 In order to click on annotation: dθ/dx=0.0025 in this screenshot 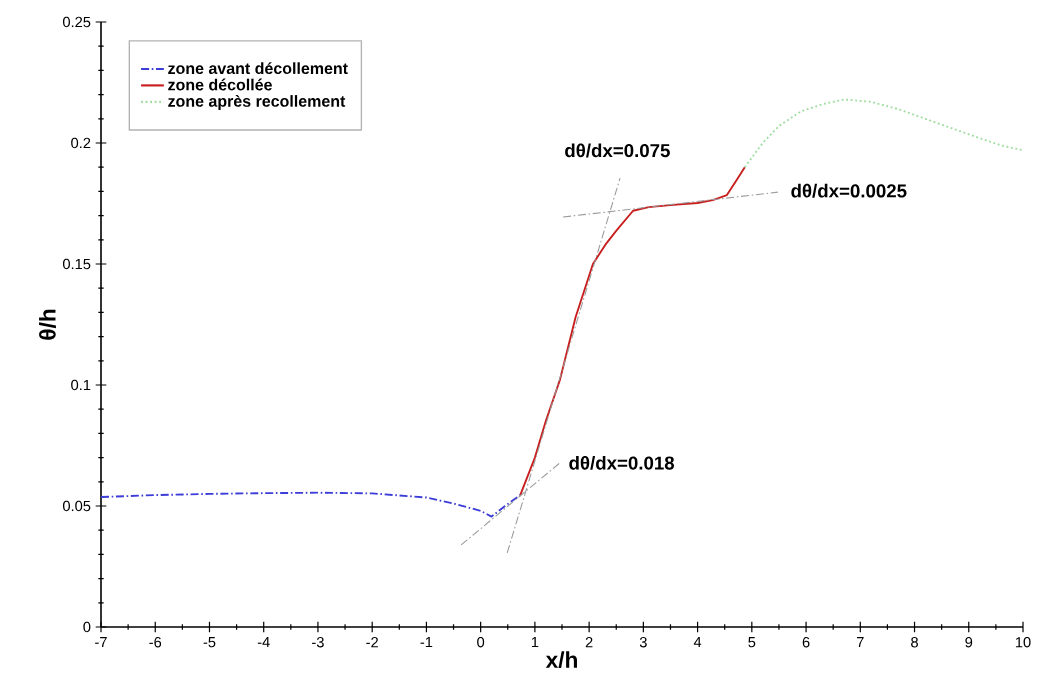, I will do `click(849, 190)`.